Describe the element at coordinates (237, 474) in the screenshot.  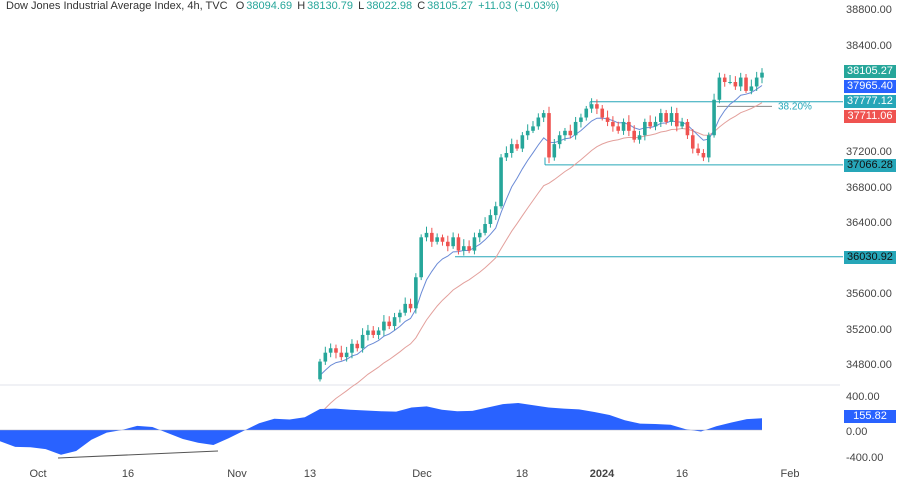
I see `time-axis-label: Nov` at that location.